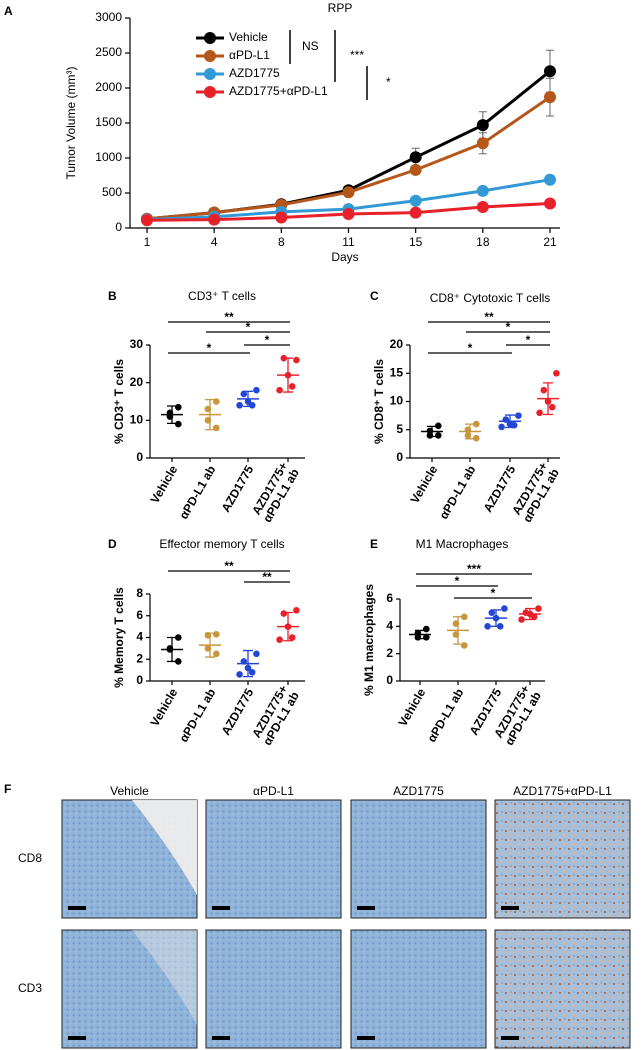 This screenshot has width=644, height=1050. Describe the element at coordinates (397, 344) in the screenshot. I see `y-tick-label: 20` at that location.